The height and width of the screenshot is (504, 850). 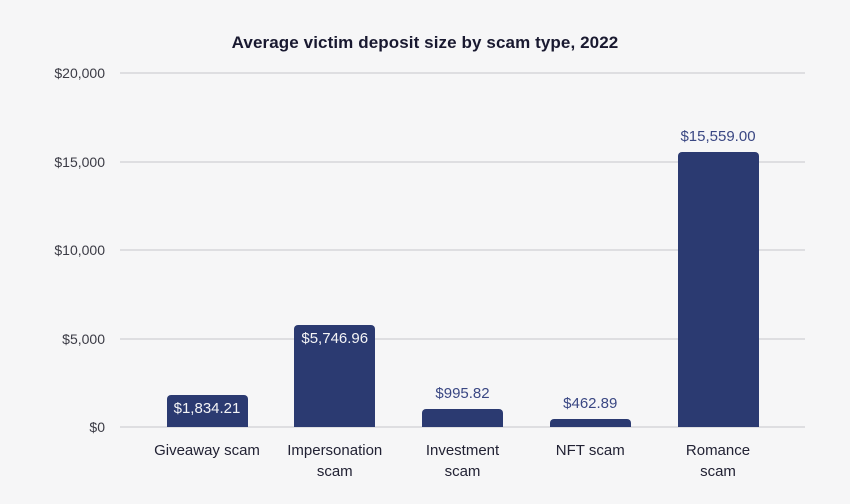 I want to click on x-tick-label-line: Investment, so click(x=462, y=450).